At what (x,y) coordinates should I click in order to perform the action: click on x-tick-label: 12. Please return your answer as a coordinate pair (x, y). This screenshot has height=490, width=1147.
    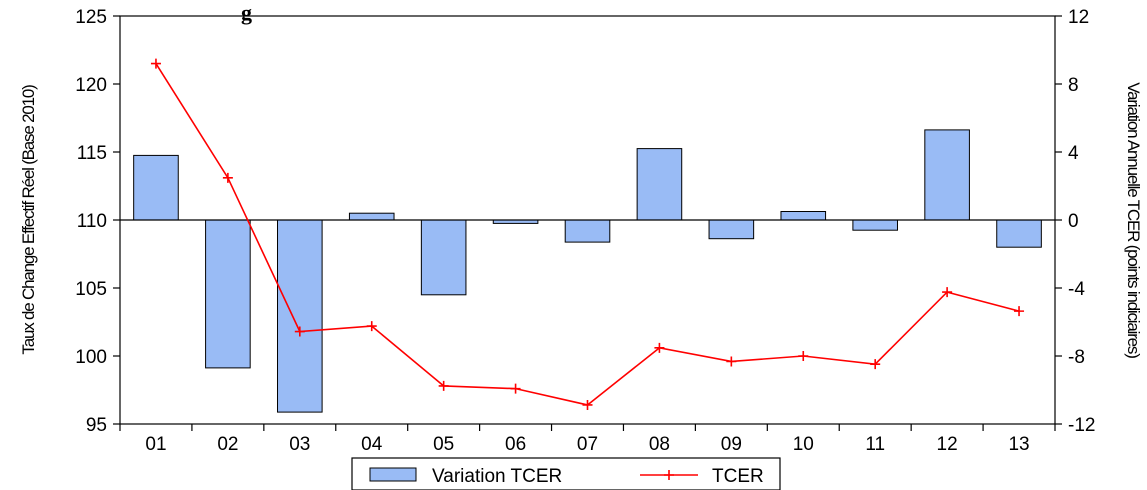
    Looking at the image, I should click on (947, 444).